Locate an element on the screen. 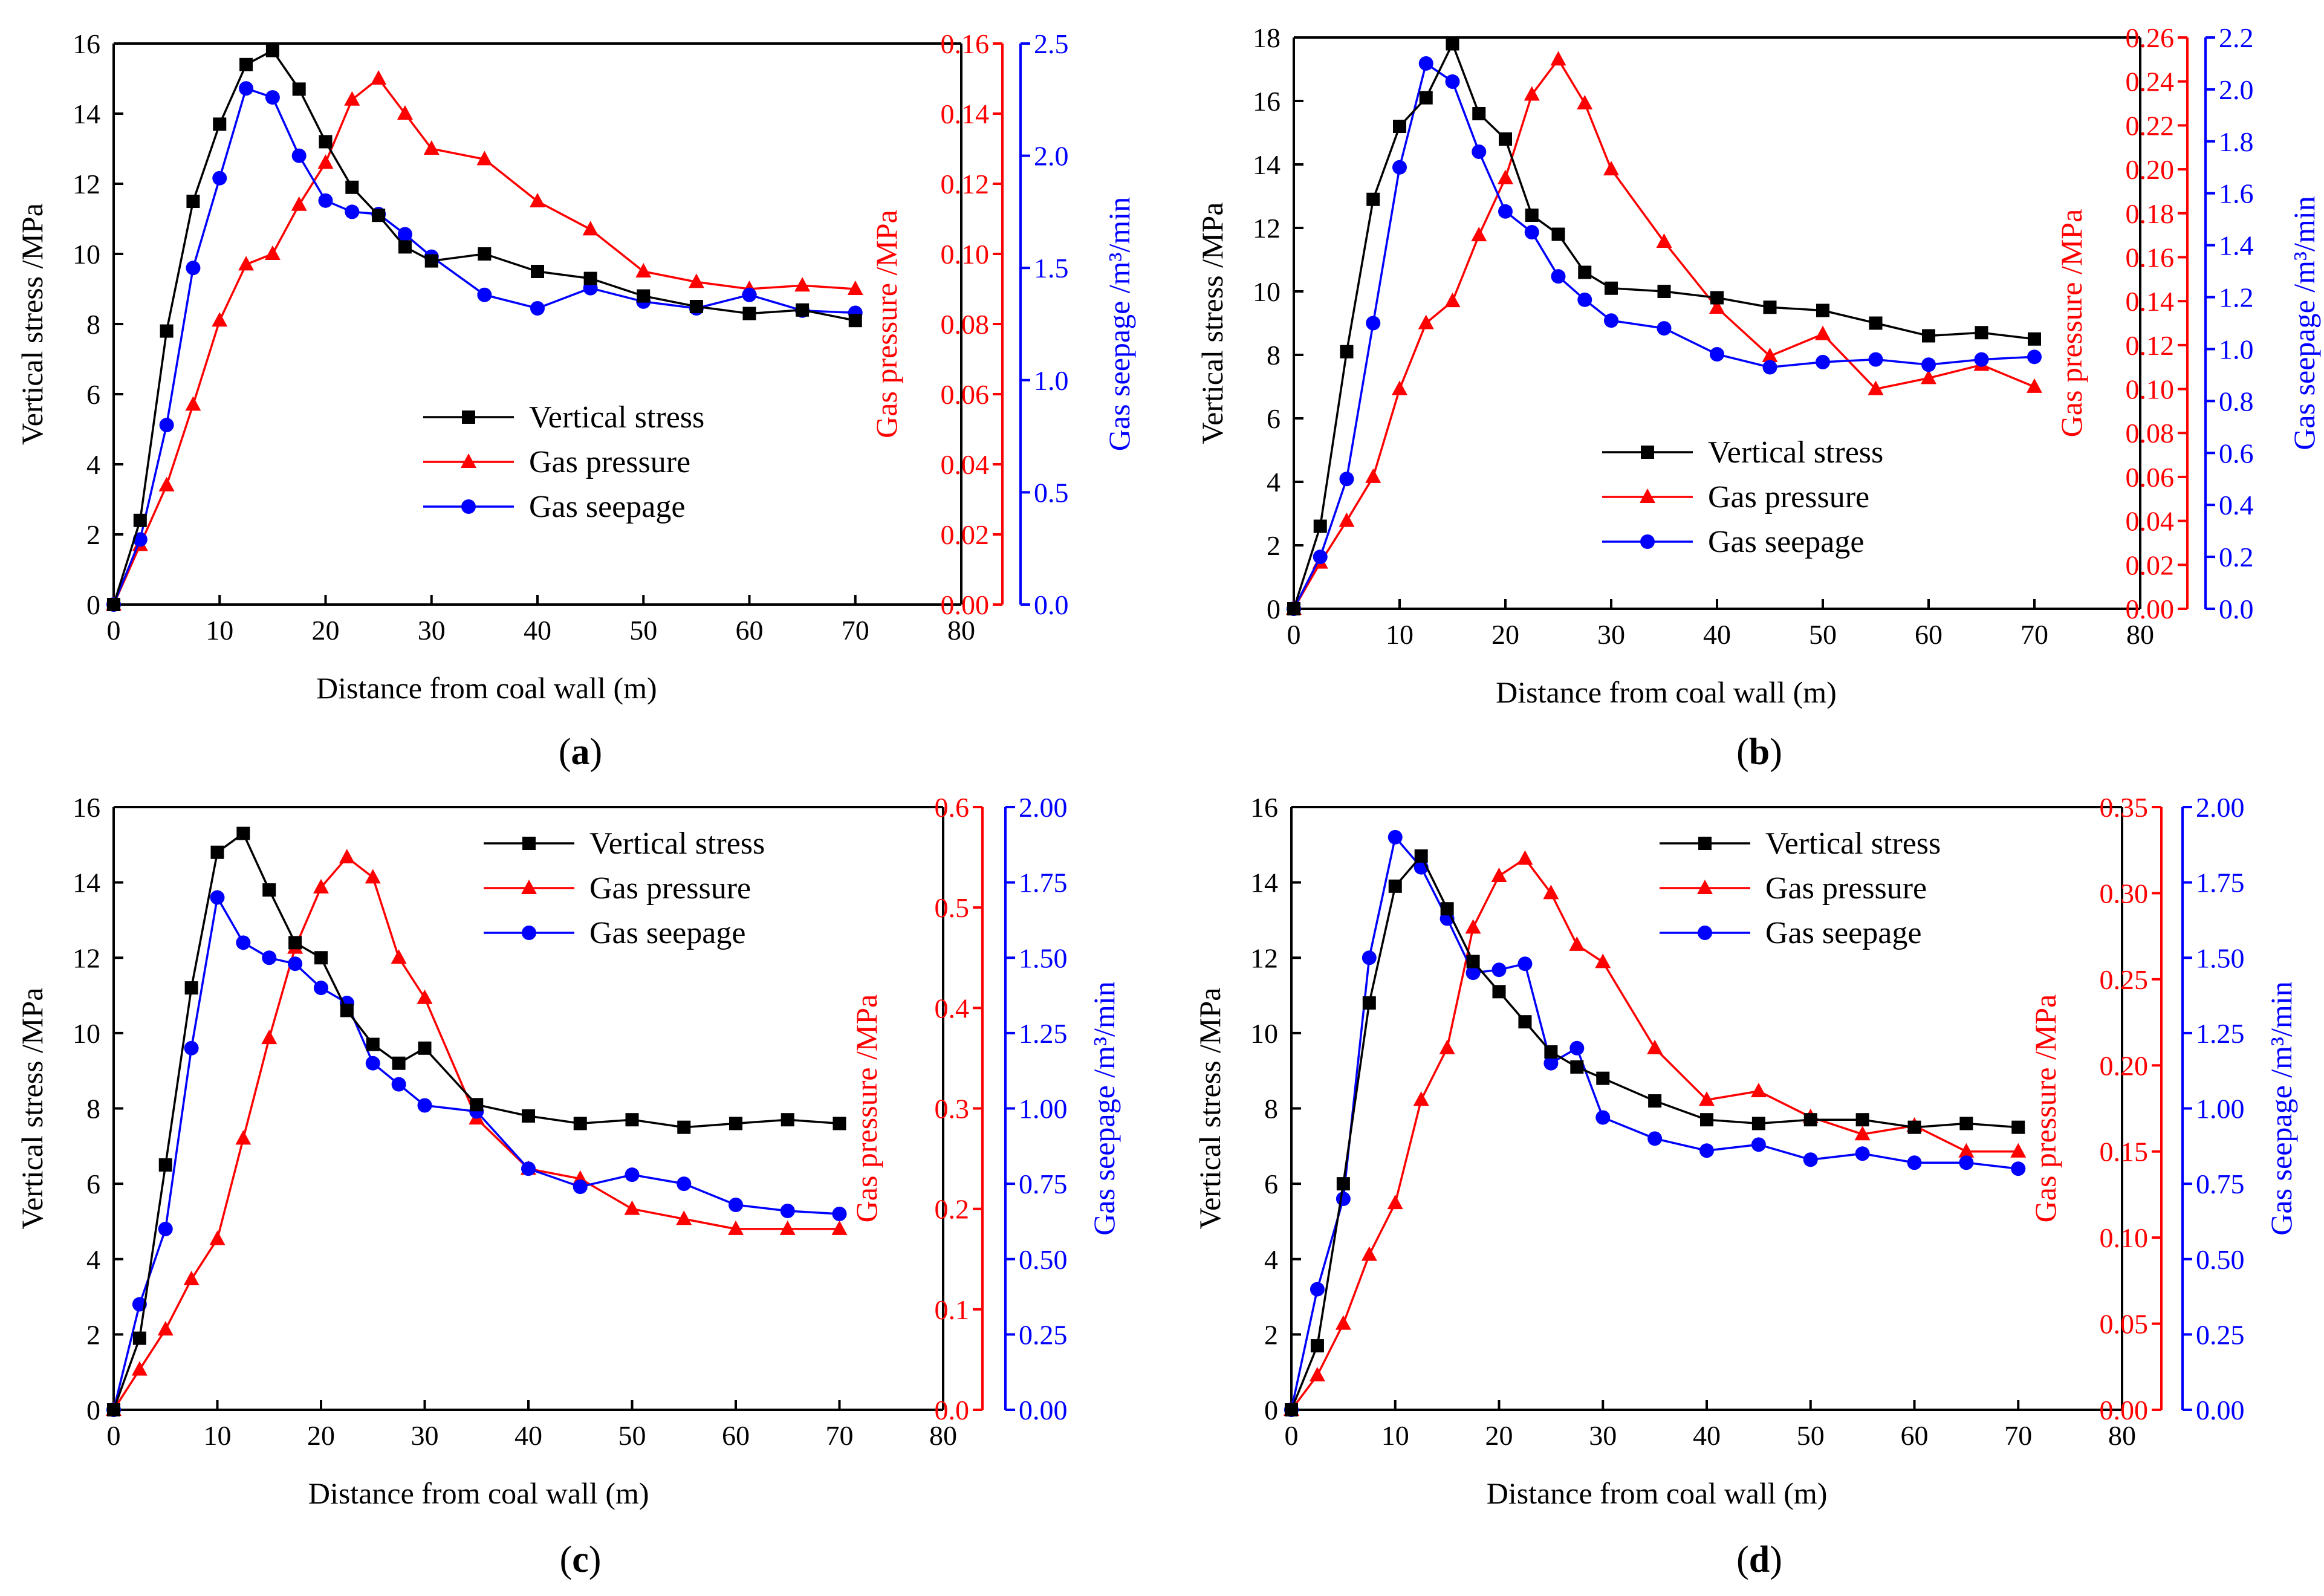 The width and height of the screenshot is (2324, 1596). y-seepage-tick-label: 0.0 is located at coordinates (1051, 604).